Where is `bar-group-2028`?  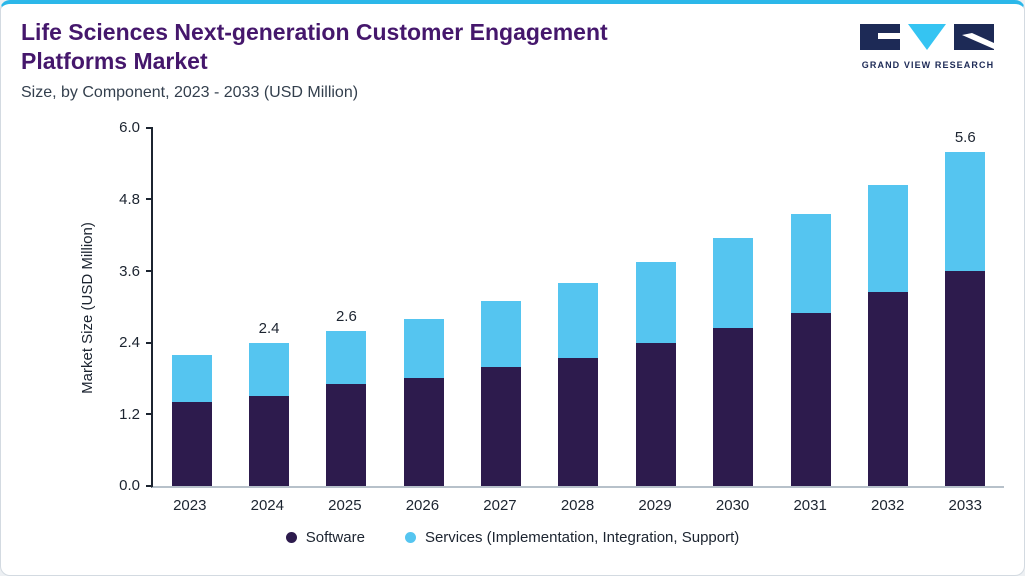 bar-group-2028 is located at coordinates (578, 307).